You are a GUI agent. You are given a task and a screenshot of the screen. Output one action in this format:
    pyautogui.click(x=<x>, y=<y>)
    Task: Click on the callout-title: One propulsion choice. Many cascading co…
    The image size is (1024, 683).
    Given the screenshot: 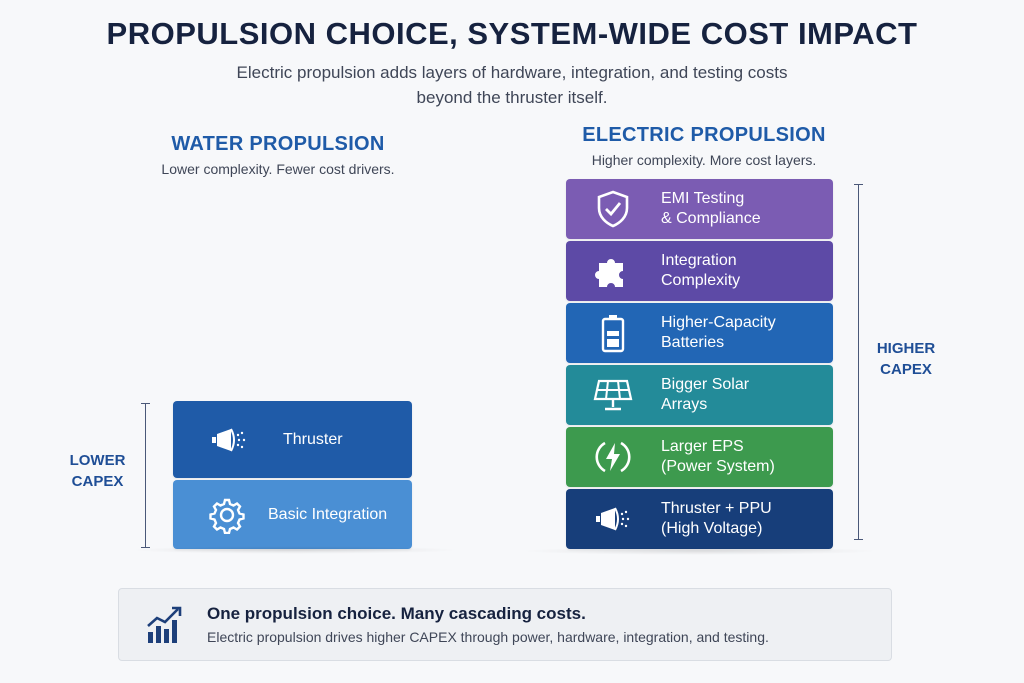 What is the action you would take?
    pyautogui.click(x=396, y=613)
    